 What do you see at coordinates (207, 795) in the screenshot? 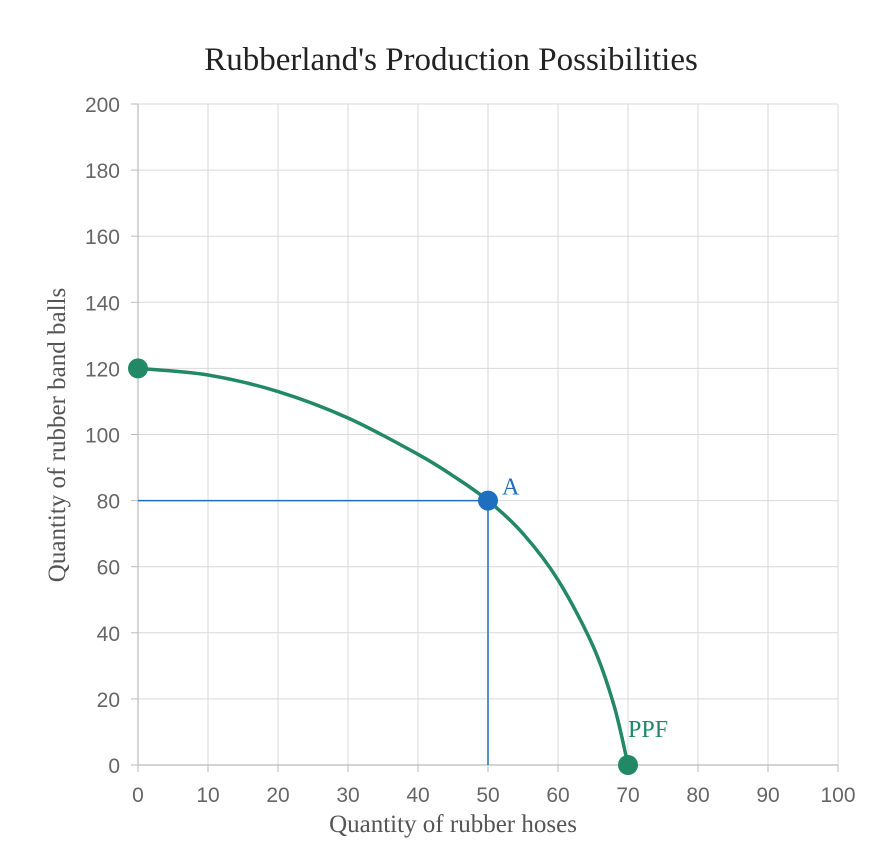
I see `x-tick-label: 10` at bounding box center [207, 795].